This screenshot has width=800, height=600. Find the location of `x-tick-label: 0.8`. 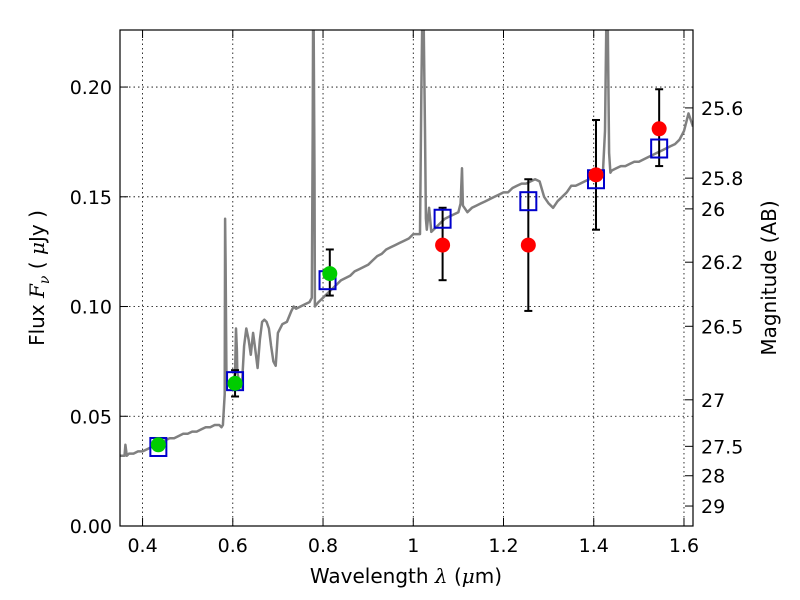

x-tick-label: 0.8 is located at coordinates (323, 546).